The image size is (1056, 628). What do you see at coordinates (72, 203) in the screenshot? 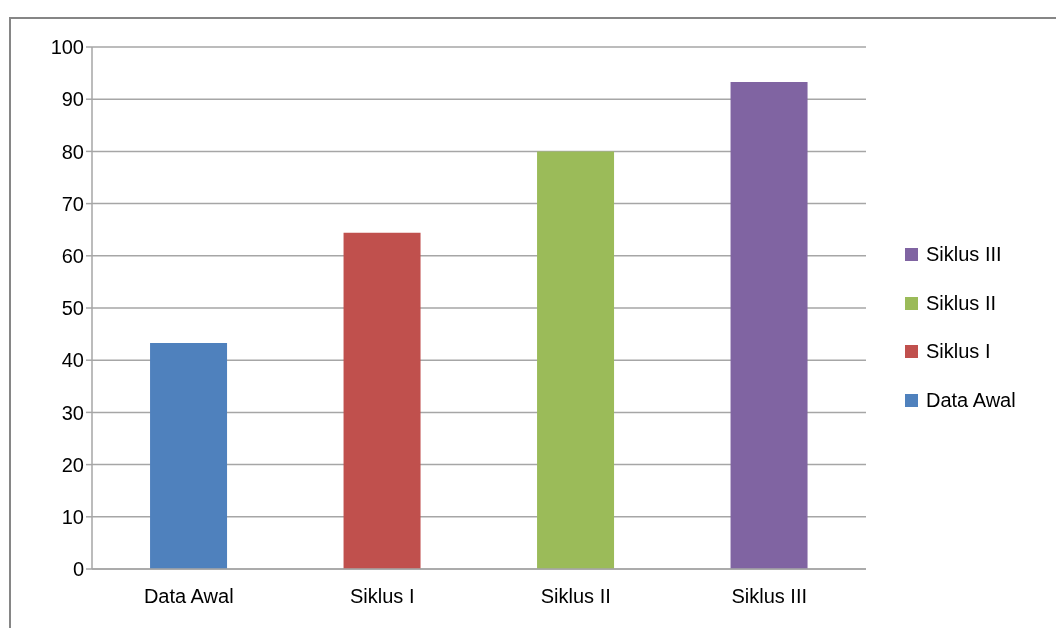
I see `y-tick-label: 70` at bounding box center [72, 203].